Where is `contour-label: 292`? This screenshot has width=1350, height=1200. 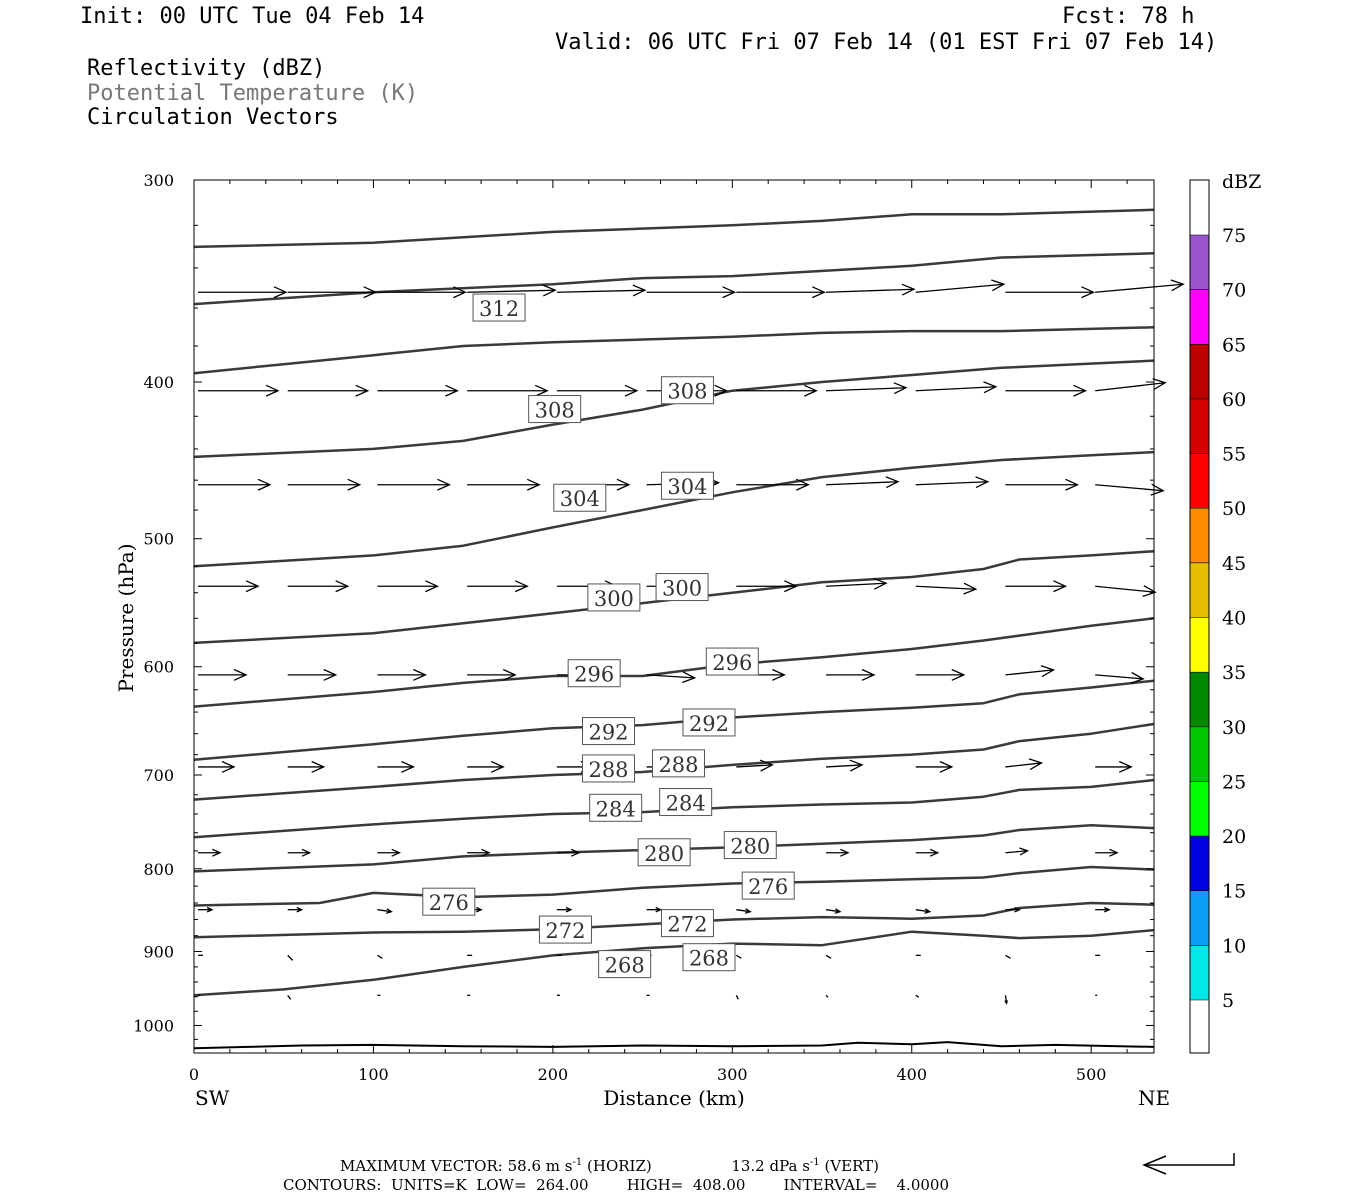 contour-label: 292 is located at coordinates (609, 731).